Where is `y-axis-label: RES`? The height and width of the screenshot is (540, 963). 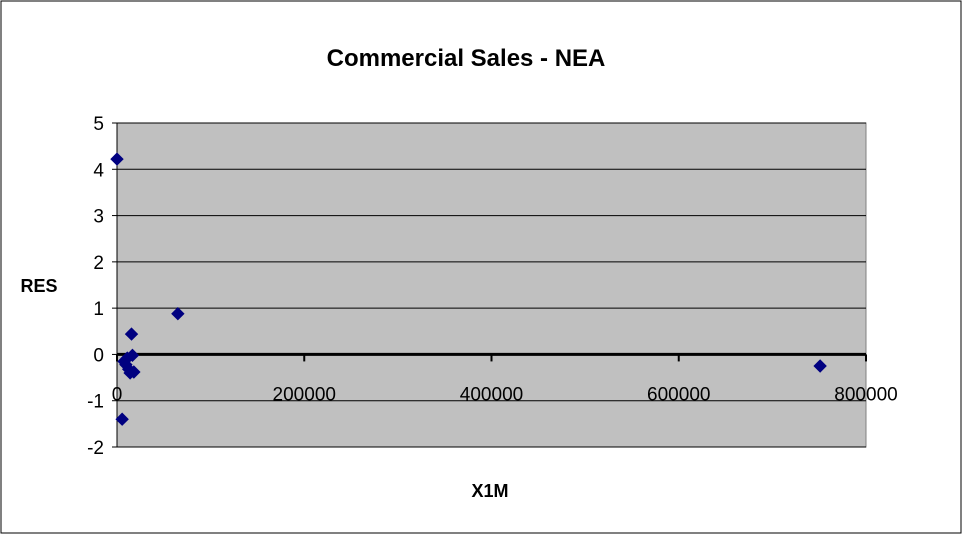 y-axis-label: RES is located at coordinates (38, 286).